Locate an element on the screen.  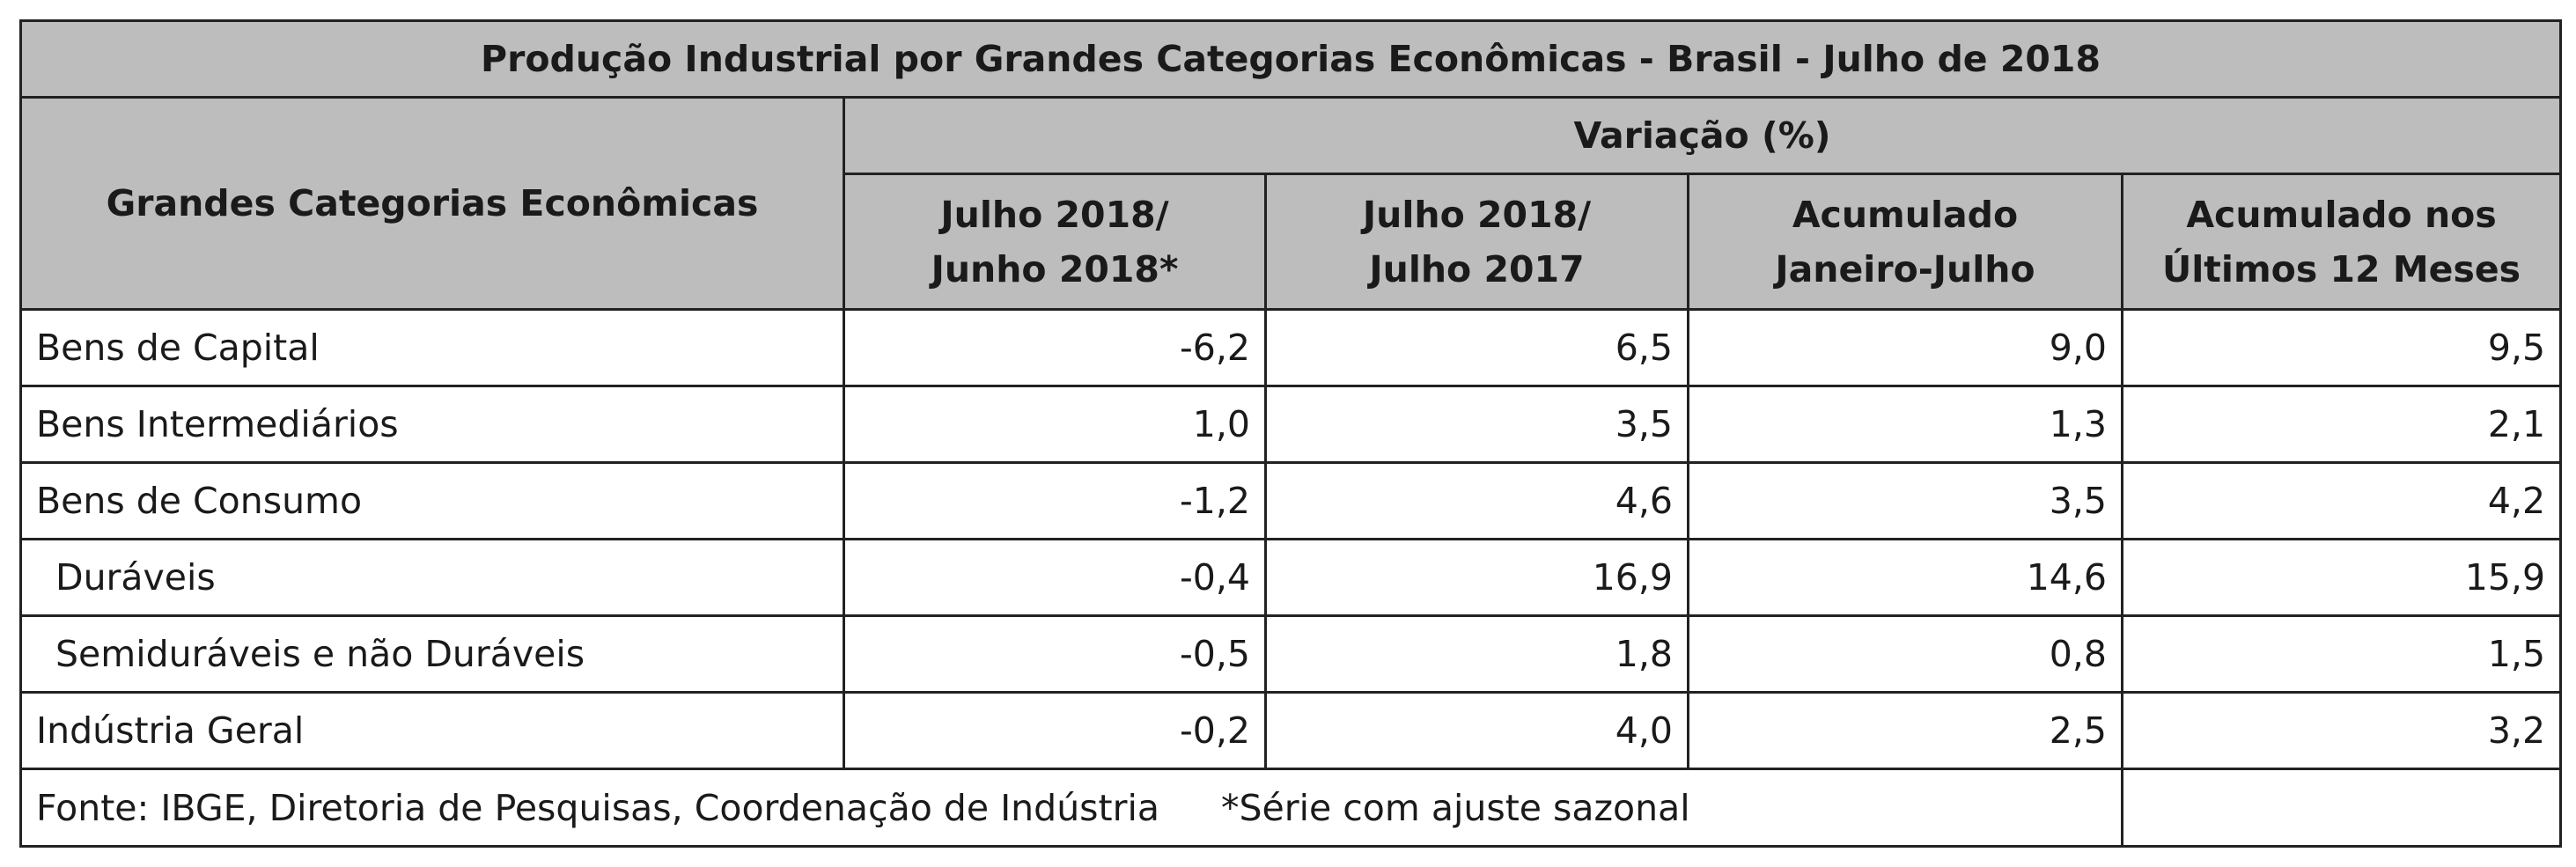
column-header-line: Acumulado is located at coordinates (1905, 214).